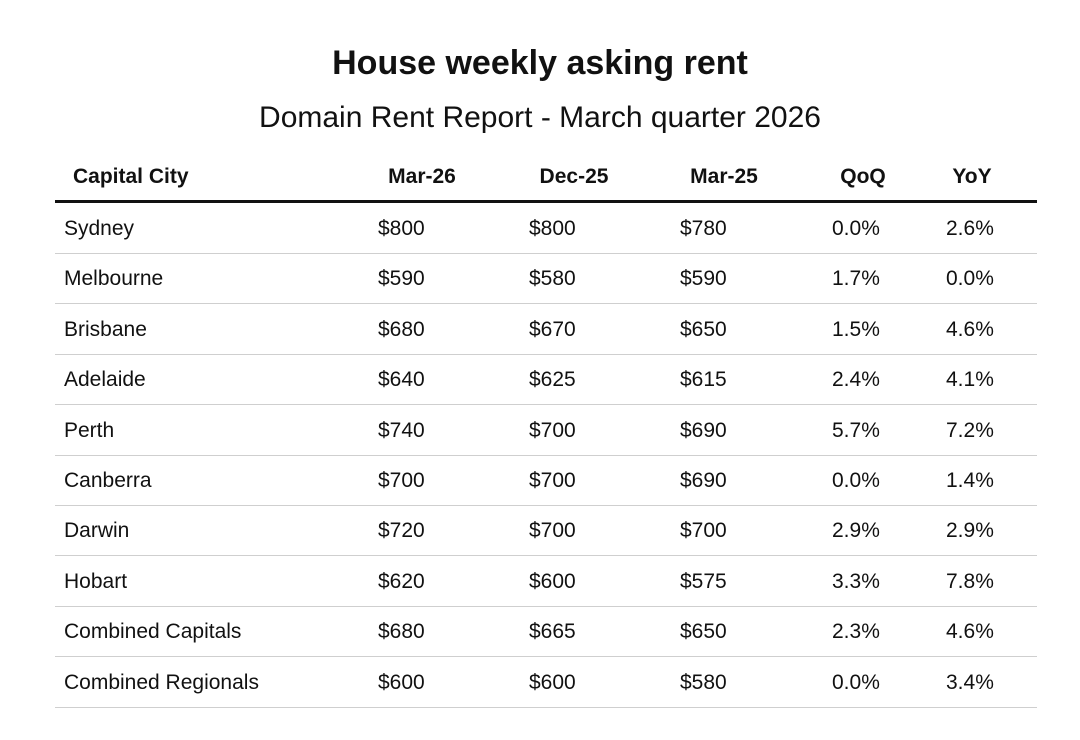  I want to click on city-cell: Hobart, so click(96, 581).